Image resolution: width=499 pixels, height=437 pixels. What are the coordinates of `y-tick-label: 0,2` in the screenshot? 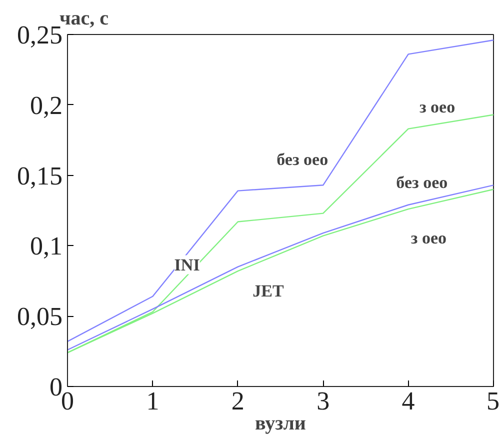 It's located at (46, 105).